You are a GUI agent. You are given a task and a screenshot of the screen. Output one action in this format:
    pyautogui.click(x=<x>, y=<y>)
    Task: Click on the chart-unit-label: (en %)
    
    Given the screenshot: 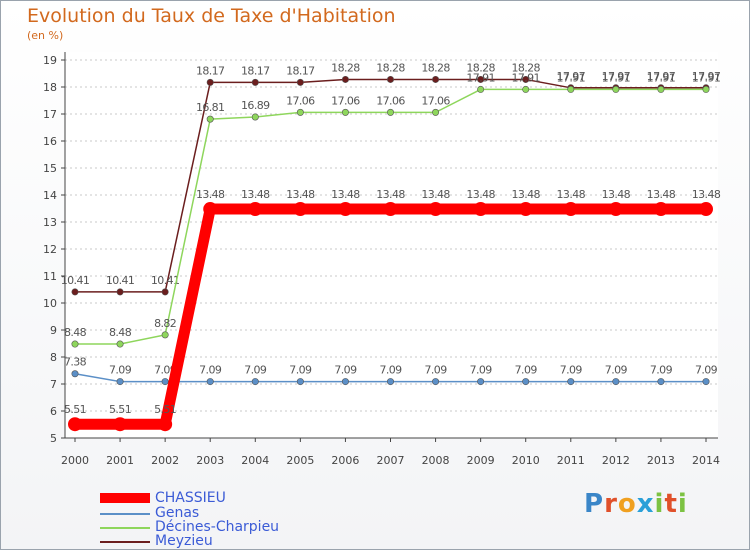 What is the action you would take?
    pyautogui.click(x=45, y=35)
    